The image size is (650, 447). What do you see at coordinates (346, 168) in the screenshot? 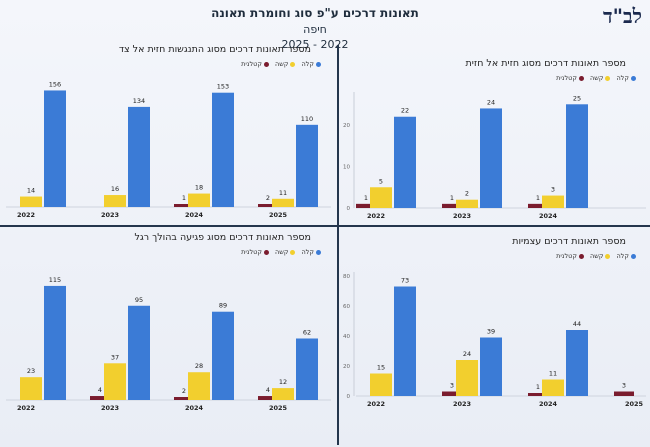
I see `y-tick-label: 10` at bounding box center [346, 168].